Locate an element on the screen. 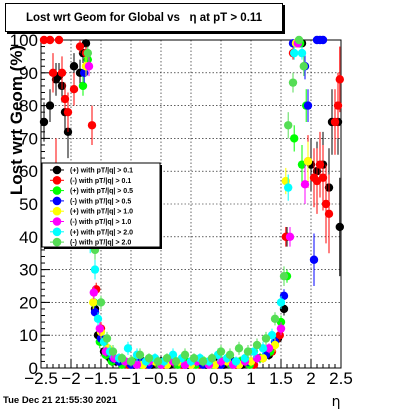  y-tick-label: 90 is located at coordinates (28, 73).